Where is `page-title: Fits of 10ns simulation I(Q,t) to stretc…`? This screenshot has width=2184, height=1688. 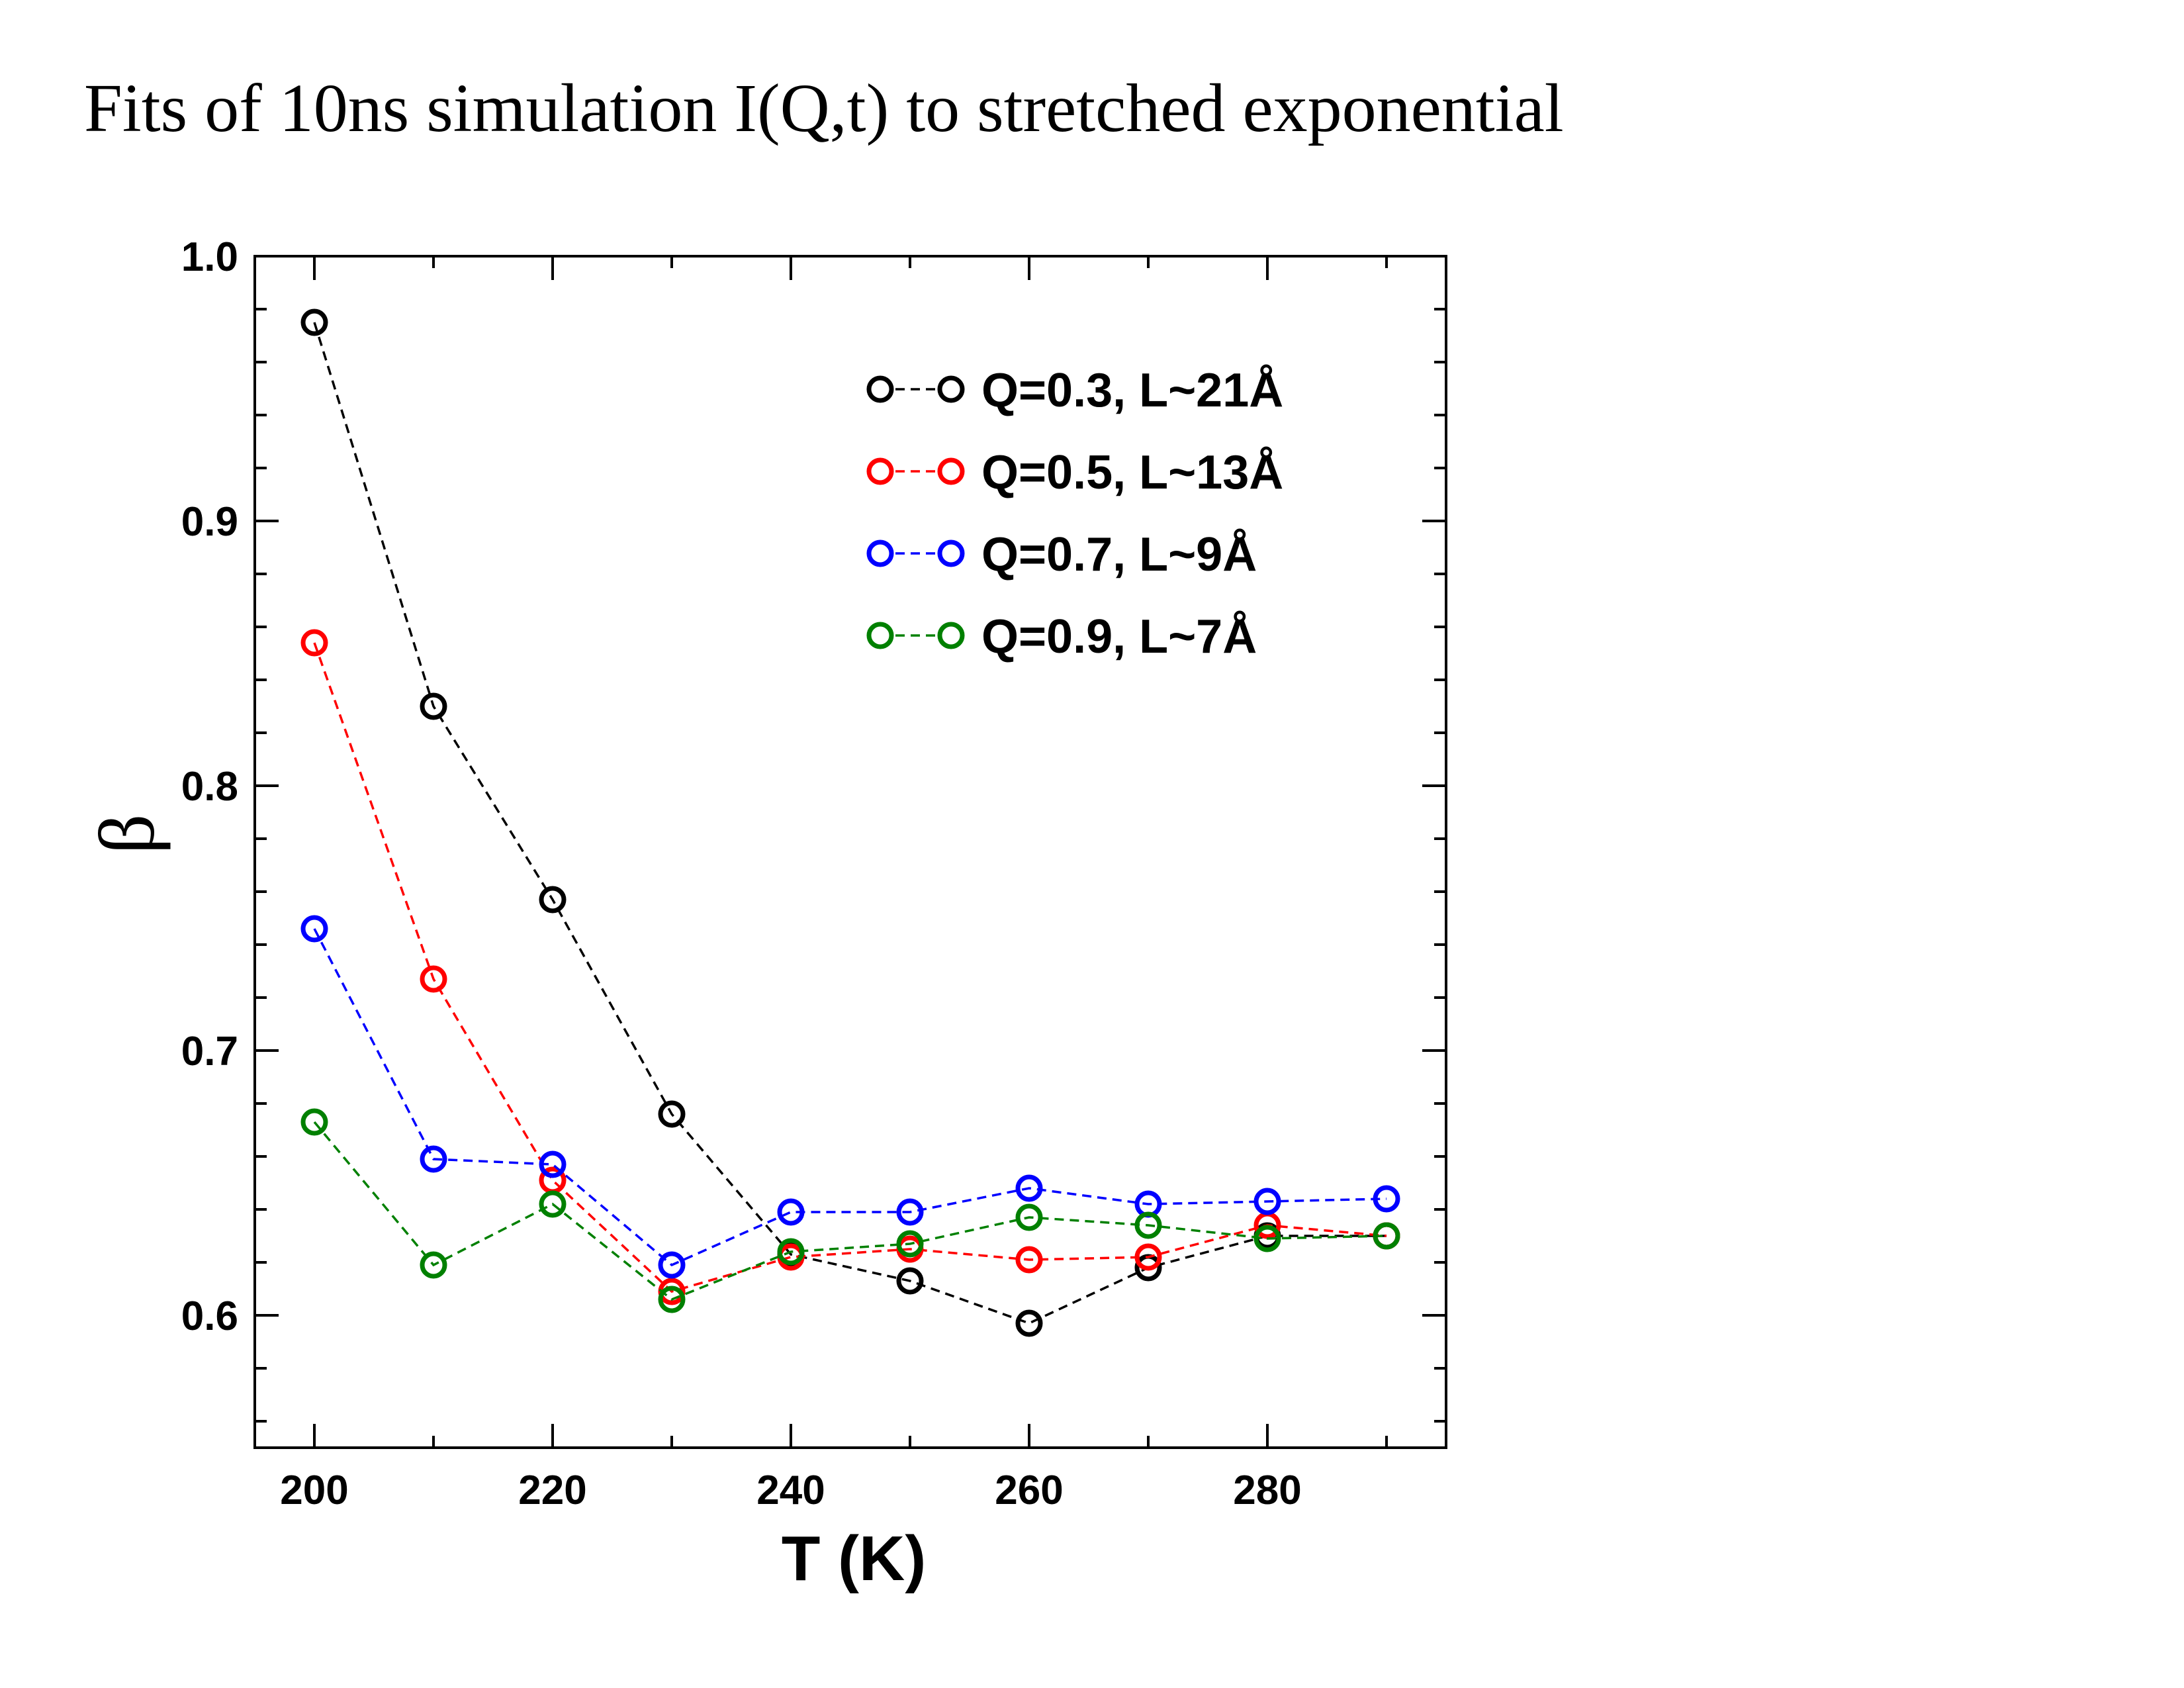 page-title: Fits of 10ns simulation I(Q,t) to stretc… is located at coordinates (824, 108).